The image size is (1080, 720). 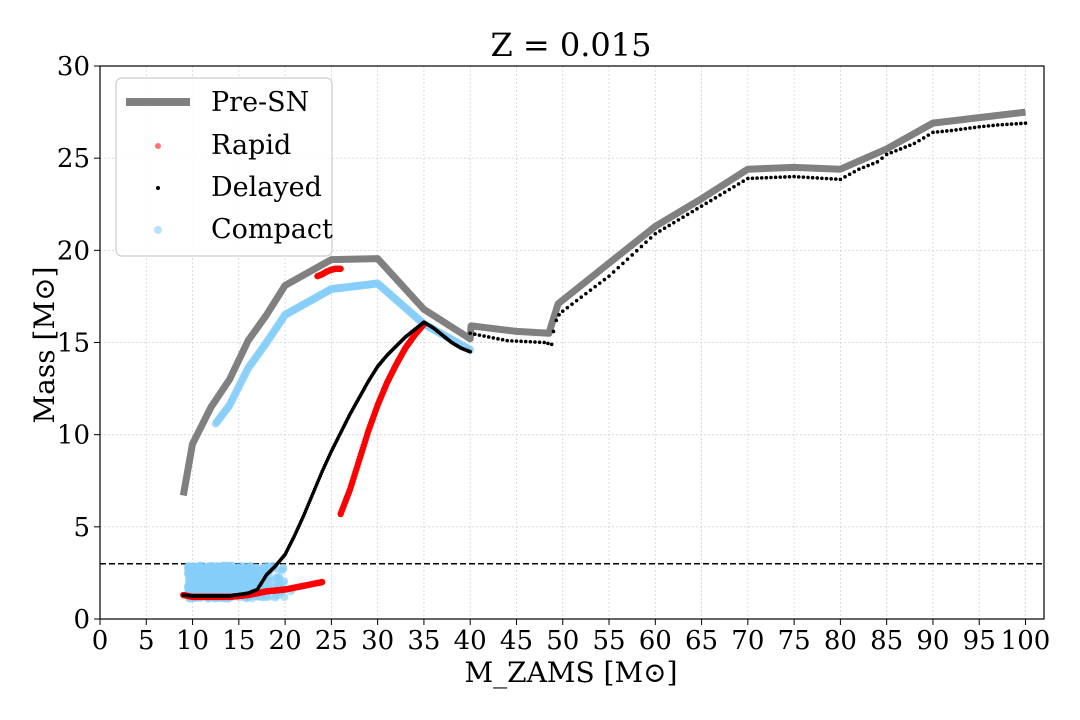 I want to click on legend-compact-swatch, so click(x=158, y=230).